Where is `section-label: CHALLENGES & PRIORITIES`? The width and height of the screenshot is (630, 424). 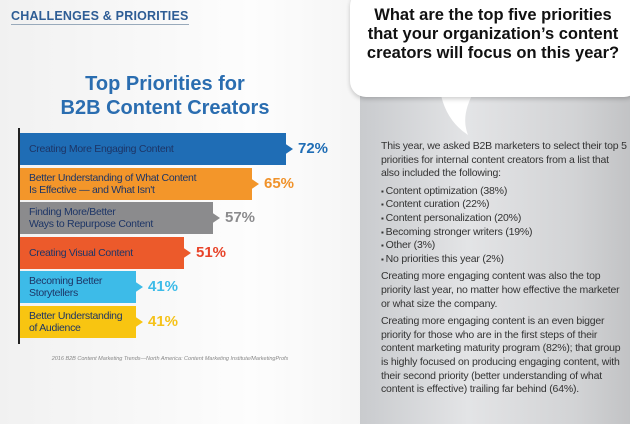
section-label: CHALLENGES & PRIORITIES is located at coordinates (100, 17).